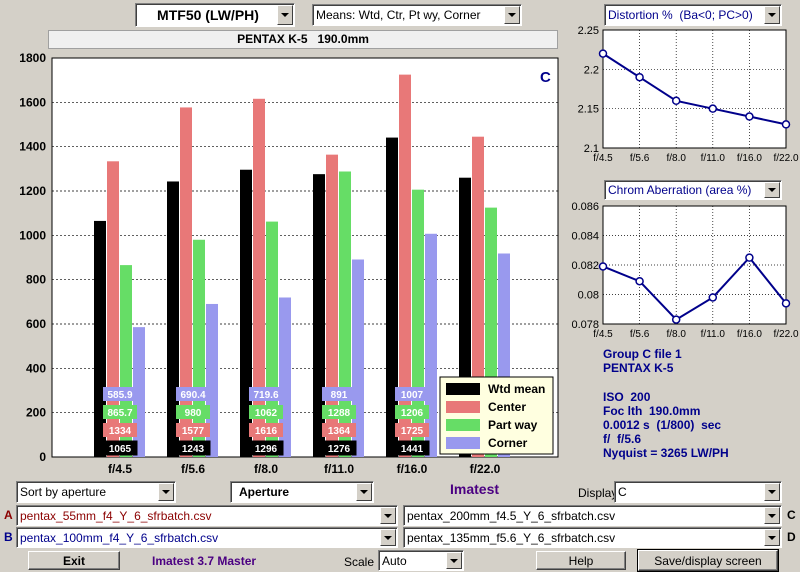  I want to click on legend-swatch-center, so click(463, 407).